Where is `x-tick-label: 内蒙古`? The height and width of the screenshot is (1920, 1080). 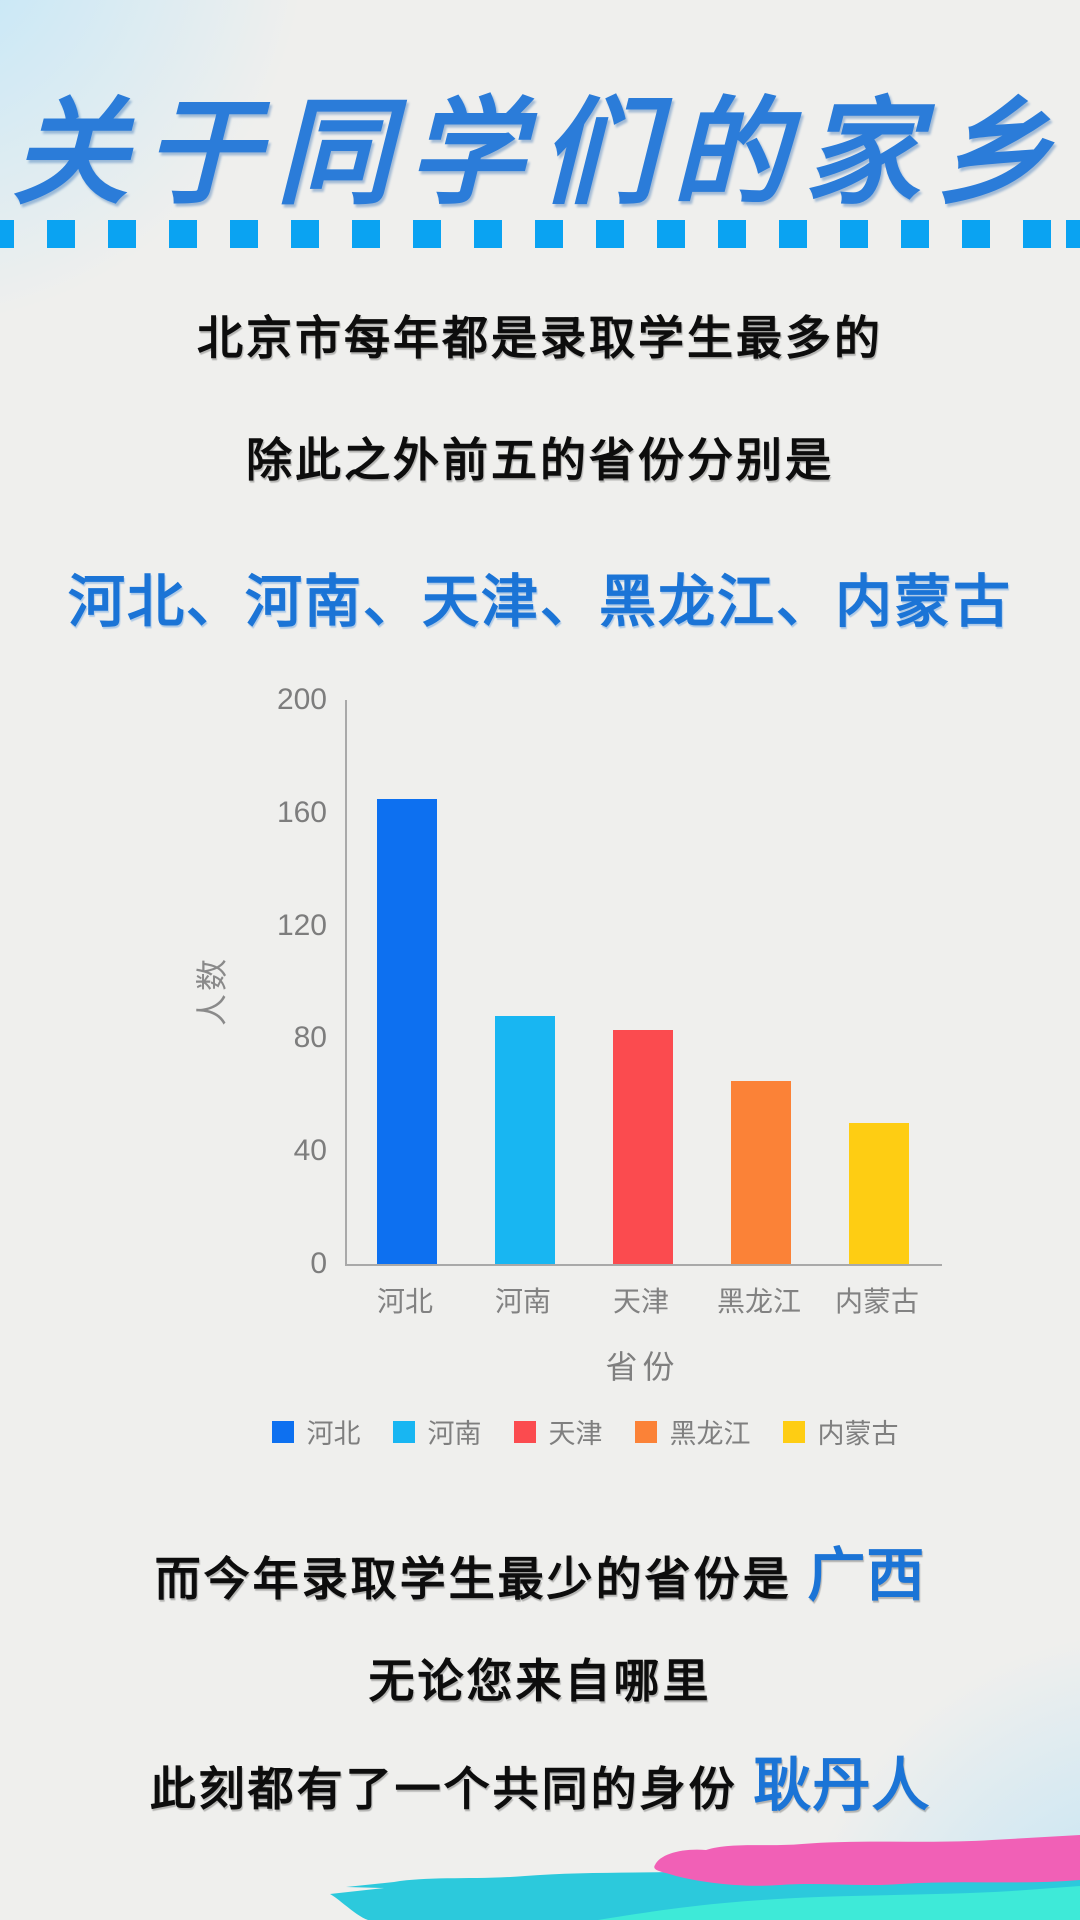
x-tick-label: 内蒙古 is located at coordinates (876, 1301).